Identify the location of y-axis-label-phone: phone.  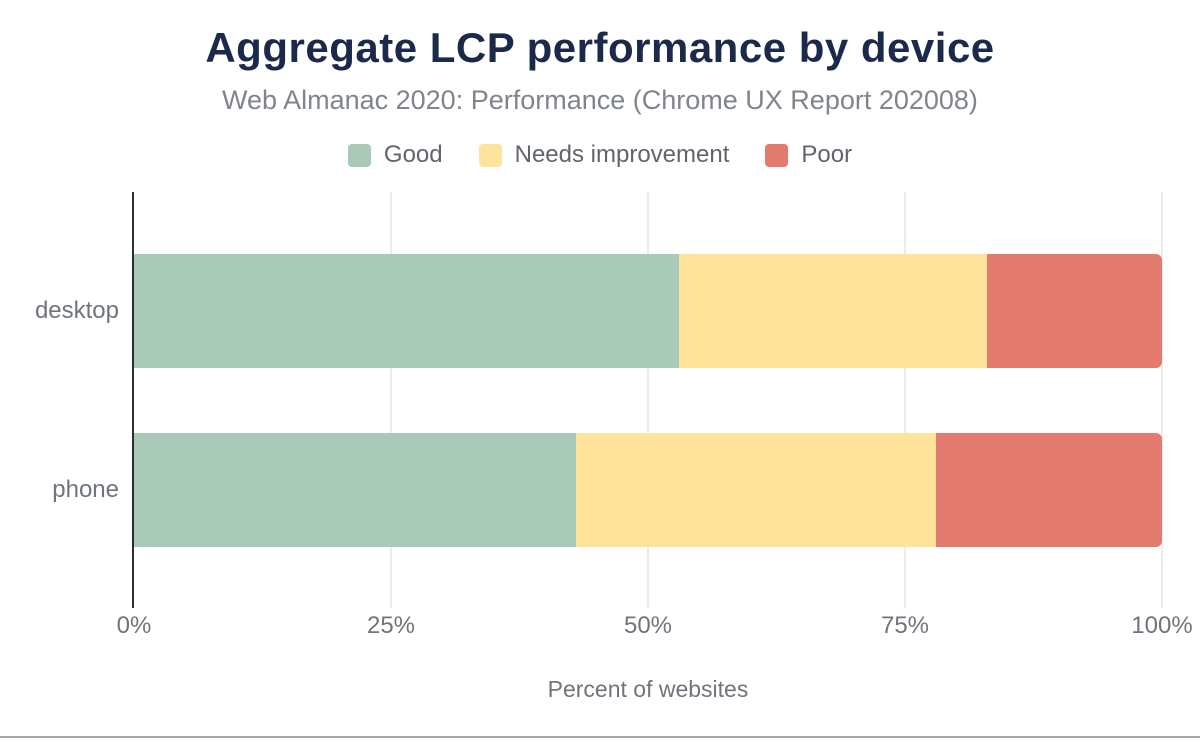
(85, 489).